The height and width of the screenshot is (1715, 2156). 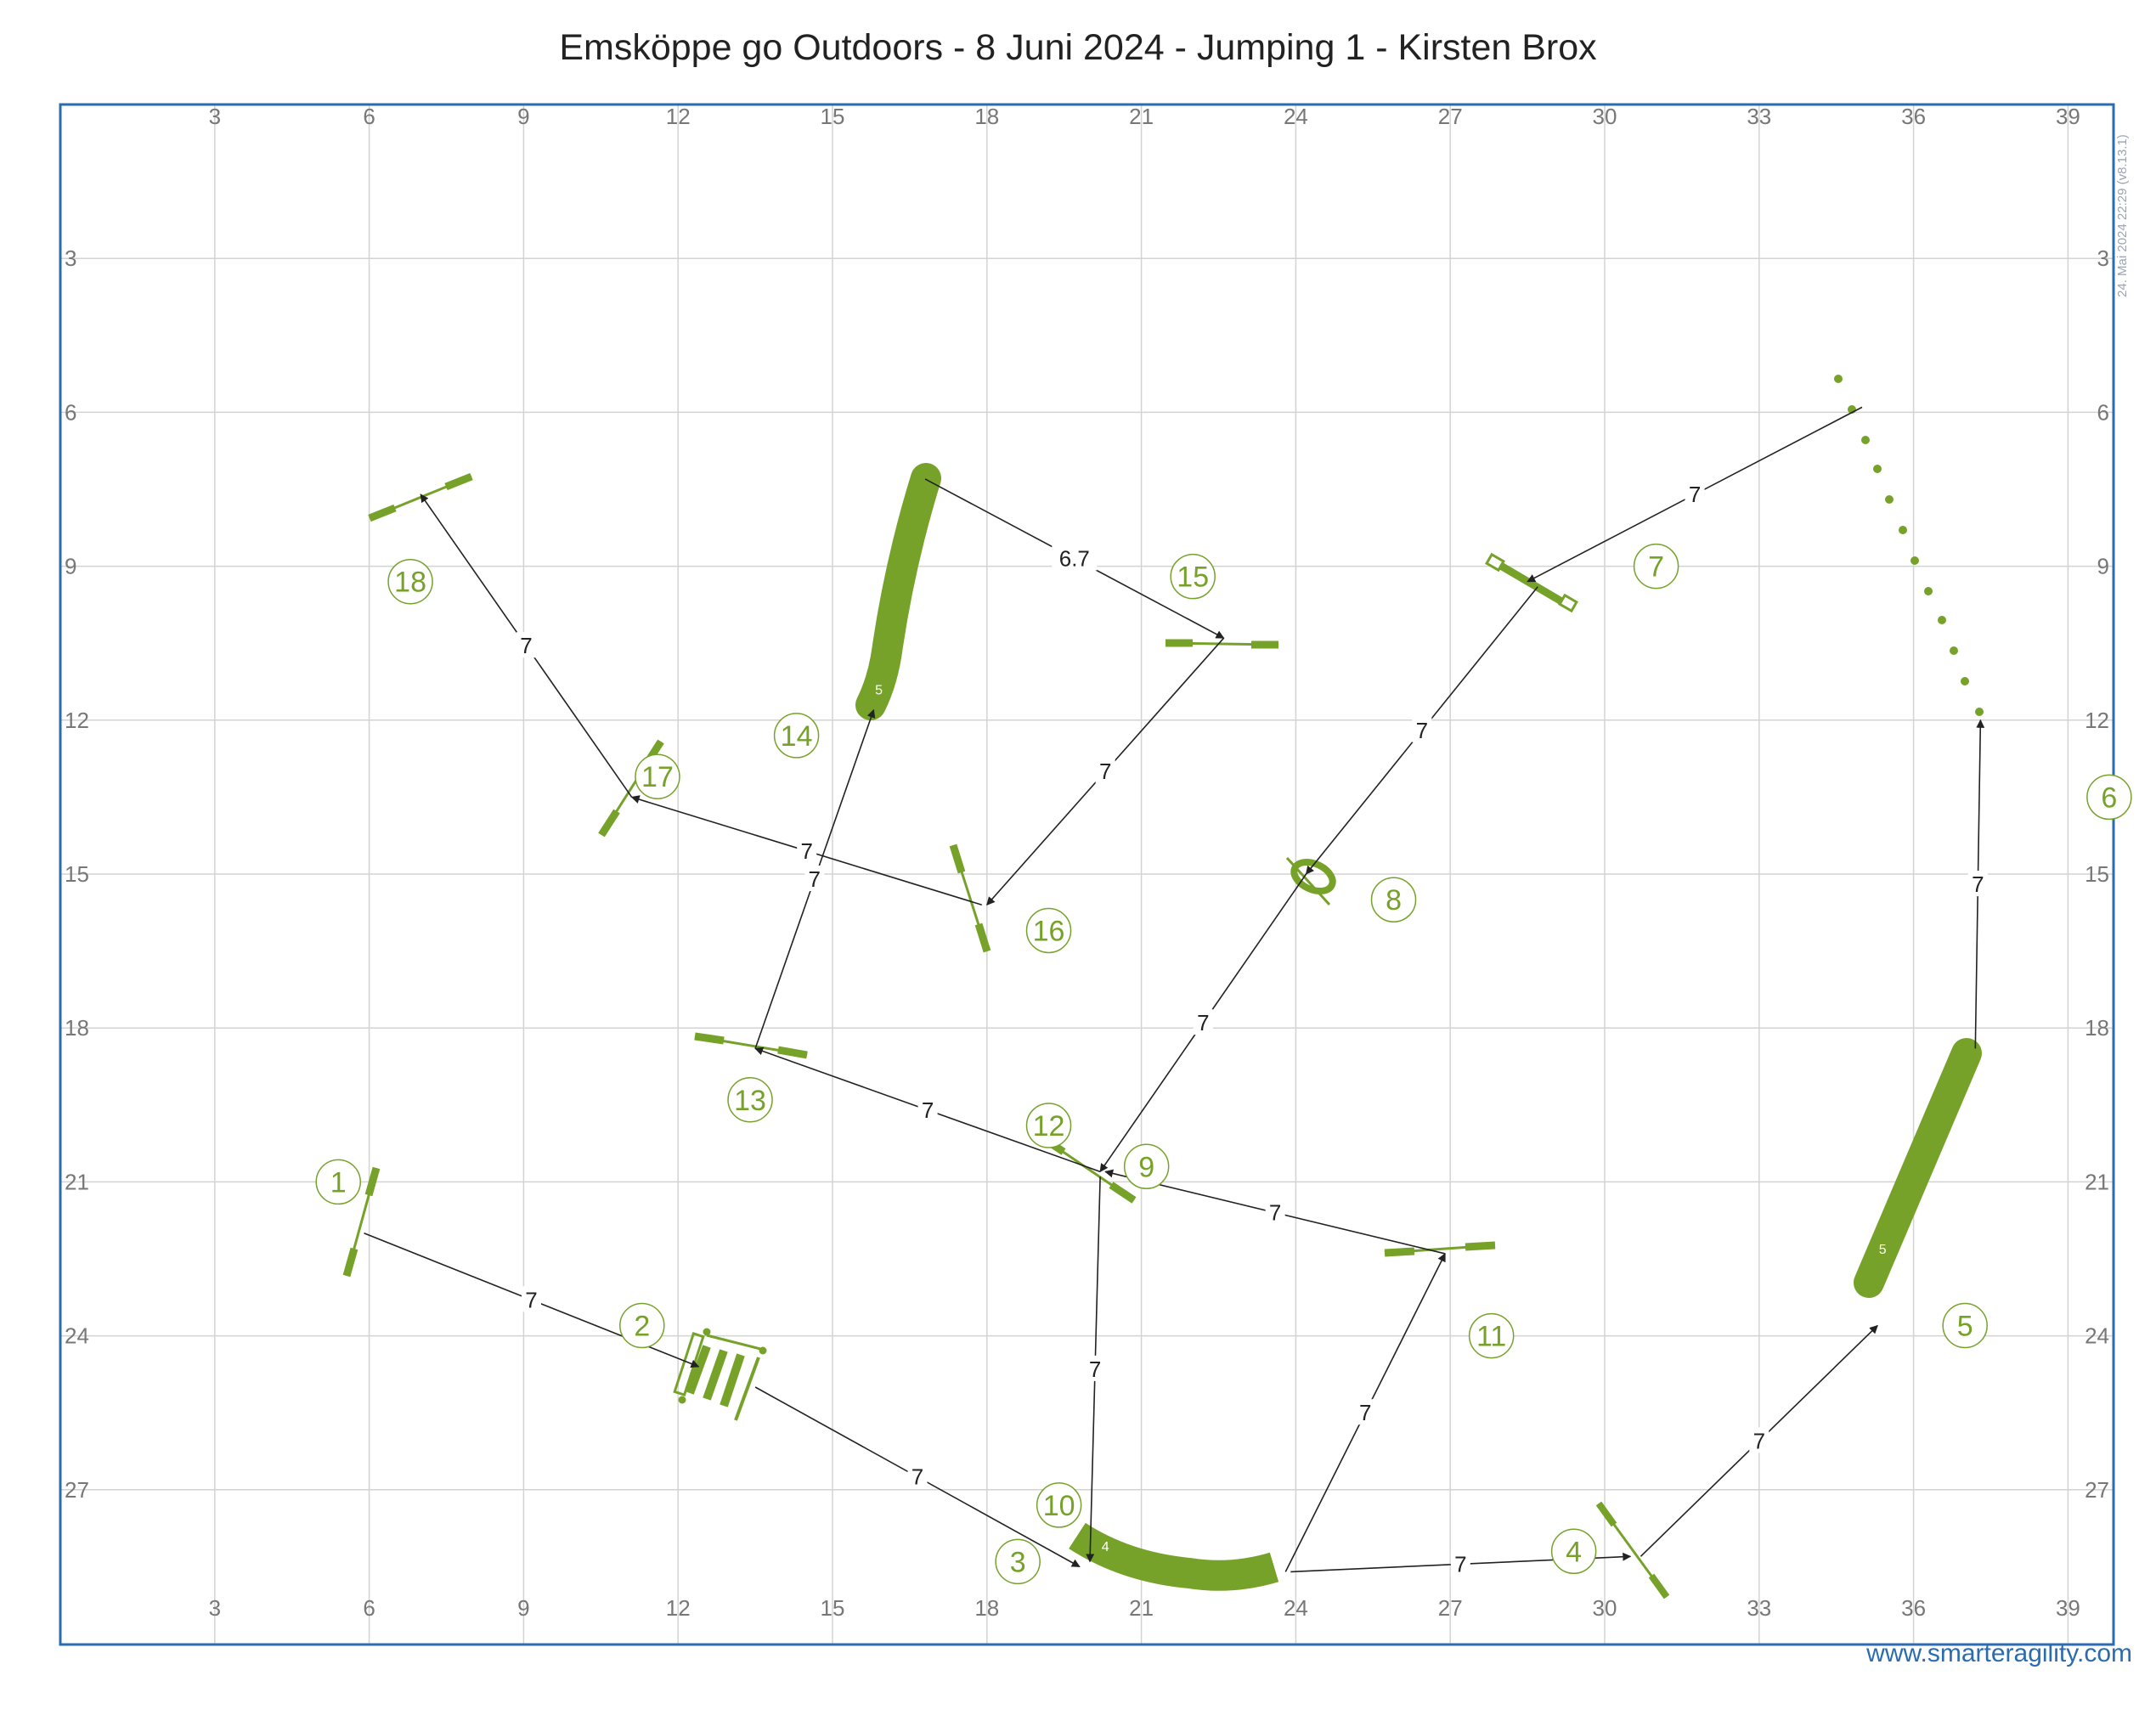 What do you see at coordinates (70, 258) in the screenshot?
I see `y-tick-label: 3` at bounding box center [70, 258].